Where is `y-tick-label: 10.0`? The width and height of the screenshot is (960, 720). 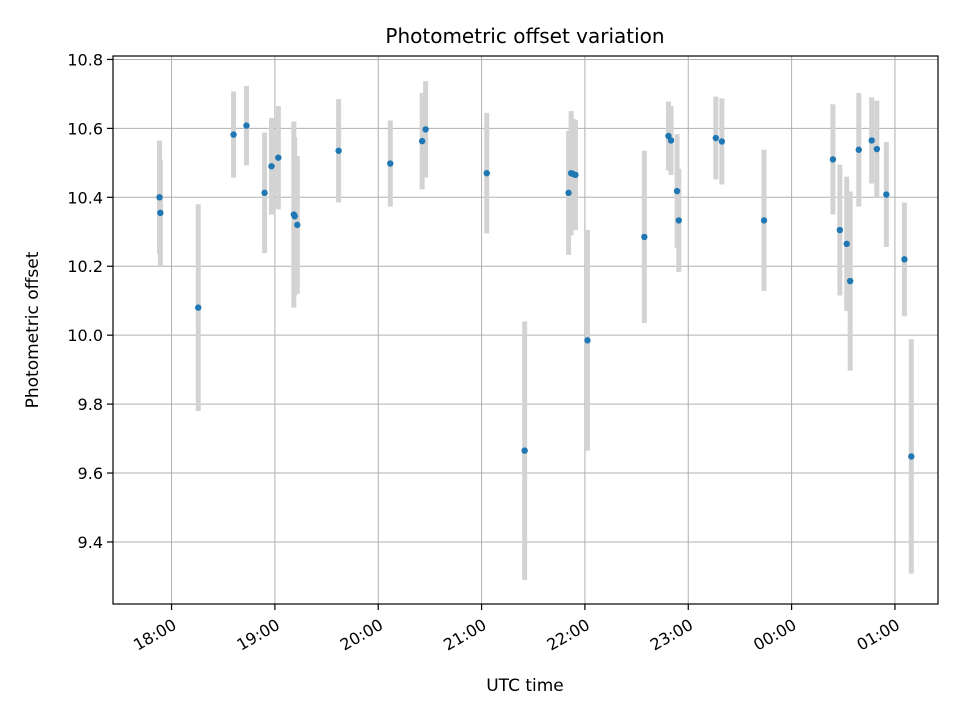
y-tick-label: 10.0 is located at coordinates (85, 335).